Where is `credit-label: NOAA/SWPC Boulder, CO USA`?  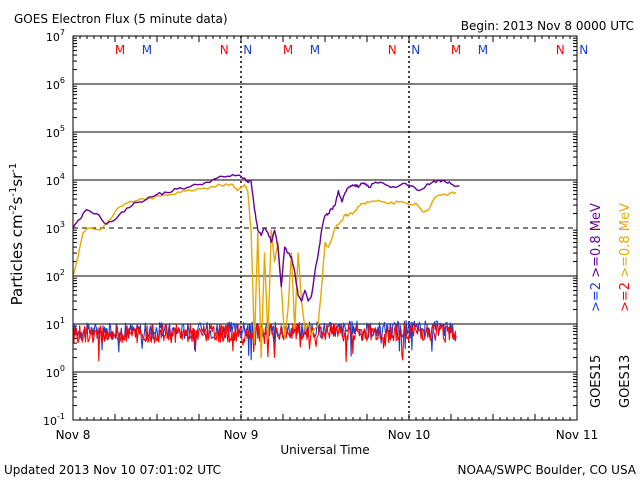 credit-label: NOAA/SWPC Boulder, CO USA is located at coordinates (547, 470).